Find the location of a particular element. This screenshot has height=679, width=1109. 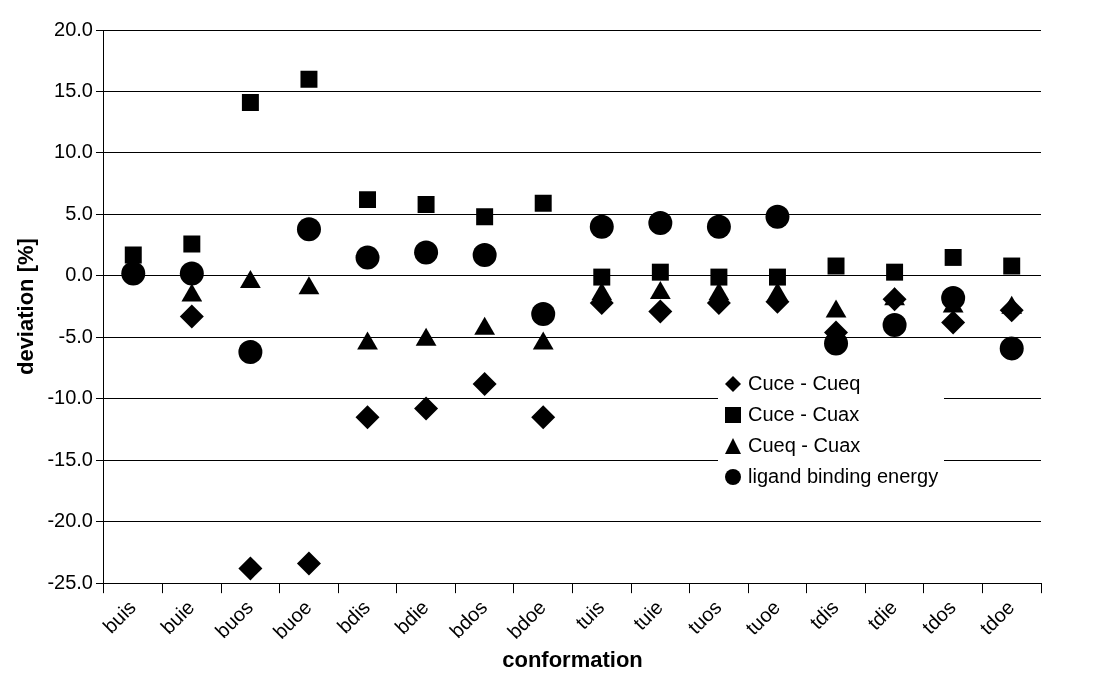

y-tick-label: -15.0 is located at coordinates (70, 458).